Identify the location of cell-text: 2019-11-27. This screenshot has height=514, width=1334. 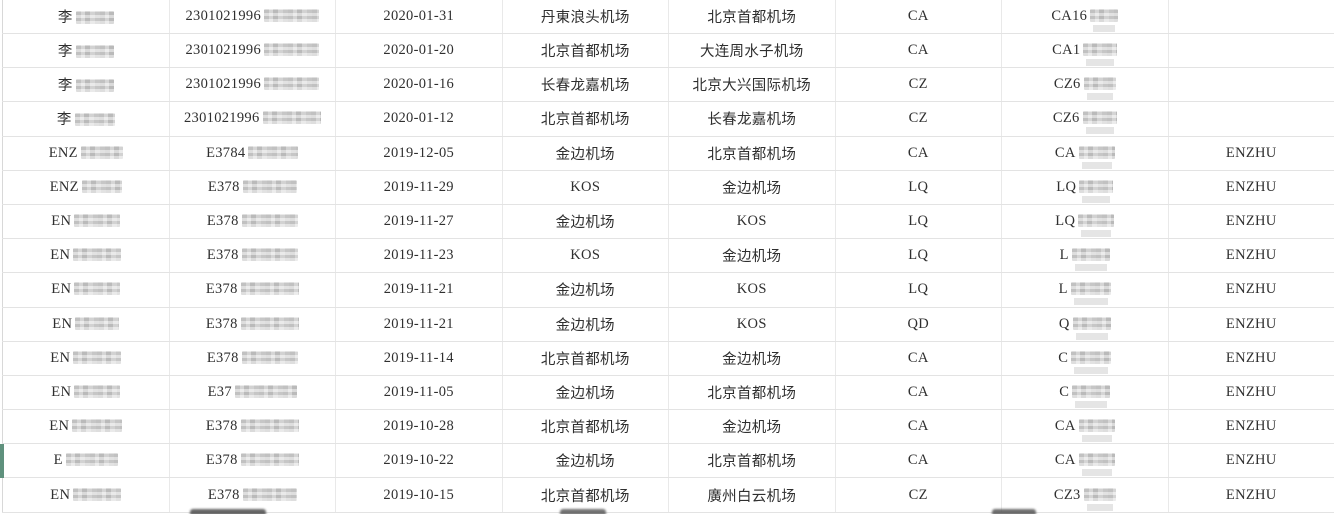
(418, 221).